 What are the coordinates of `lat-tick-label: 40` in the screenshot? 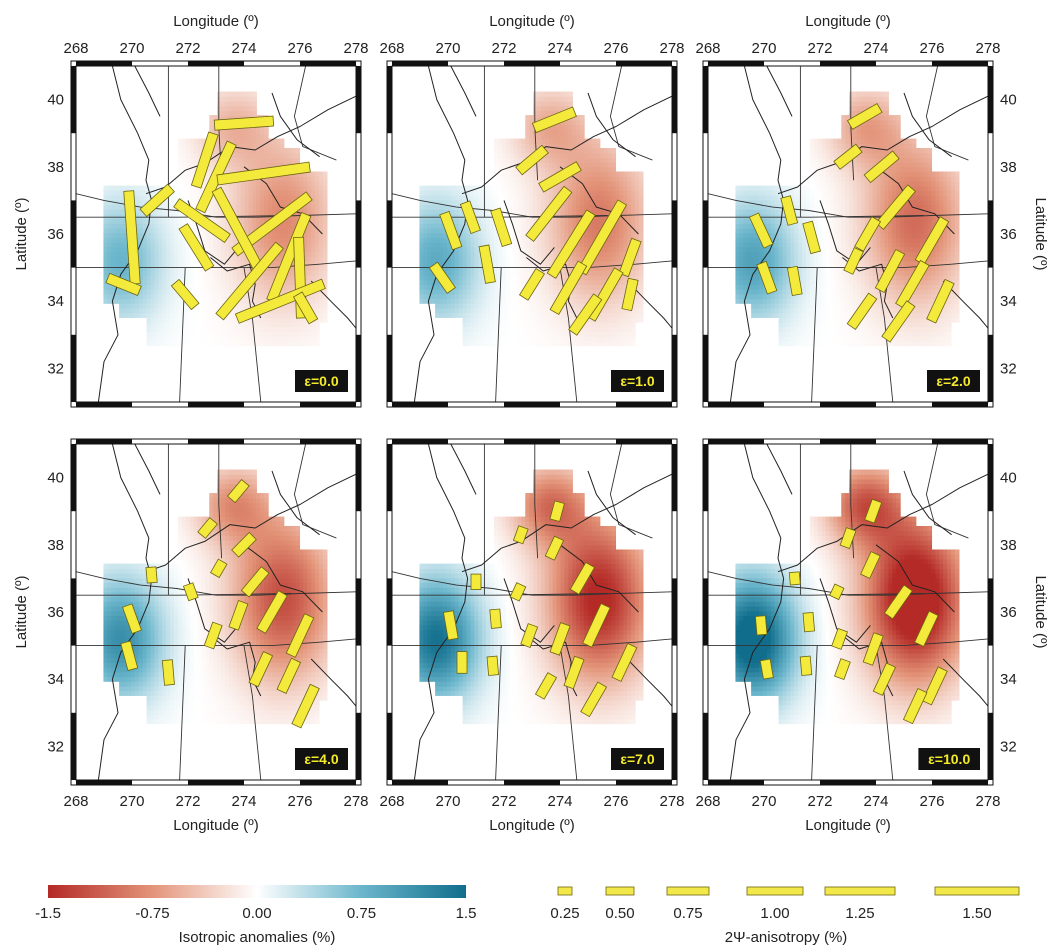 It's located at (1008, 100).